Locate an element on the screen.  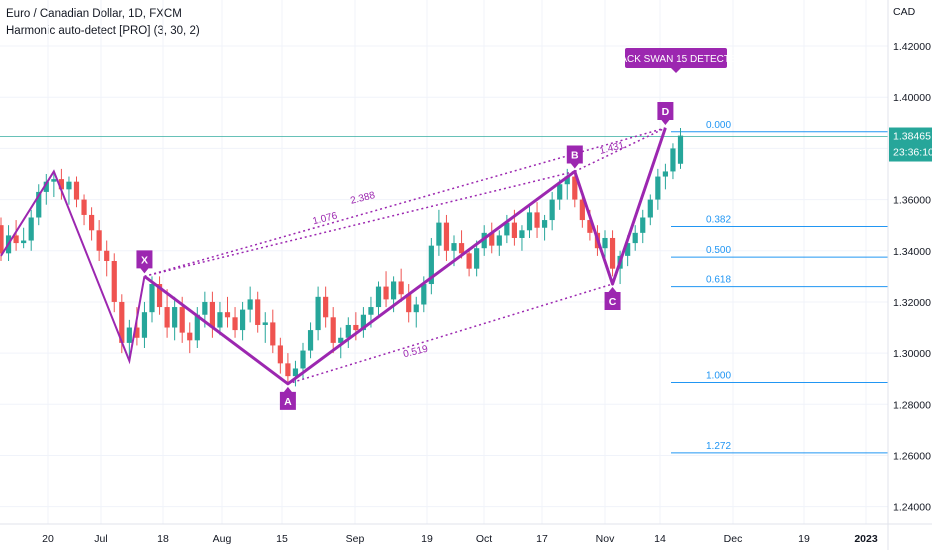
x-tick-label: 14 is located at coordinates (660, 539).